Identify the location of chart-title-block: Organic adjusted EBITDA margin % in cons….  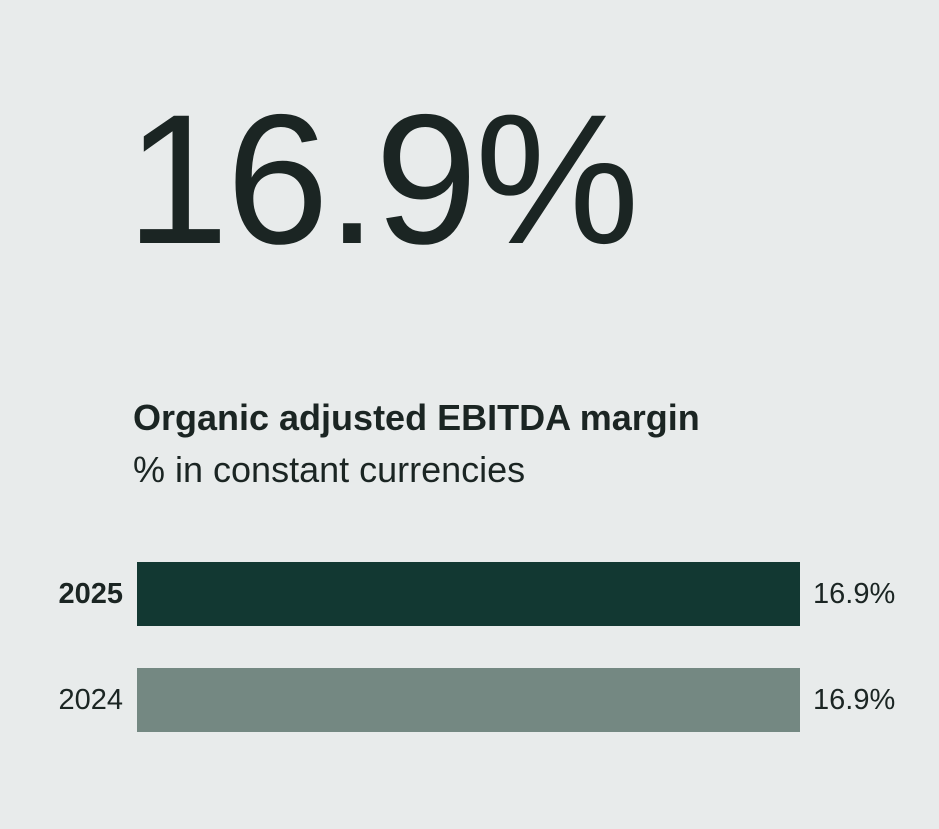
(416, 444).